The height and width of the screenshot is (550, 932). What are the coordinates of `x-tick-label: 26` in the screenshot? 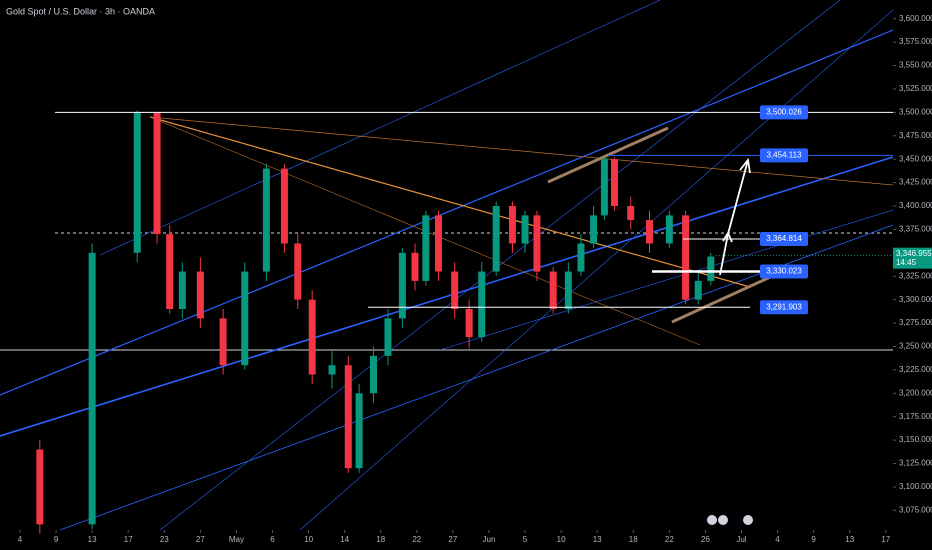 It's located at (705, 539).